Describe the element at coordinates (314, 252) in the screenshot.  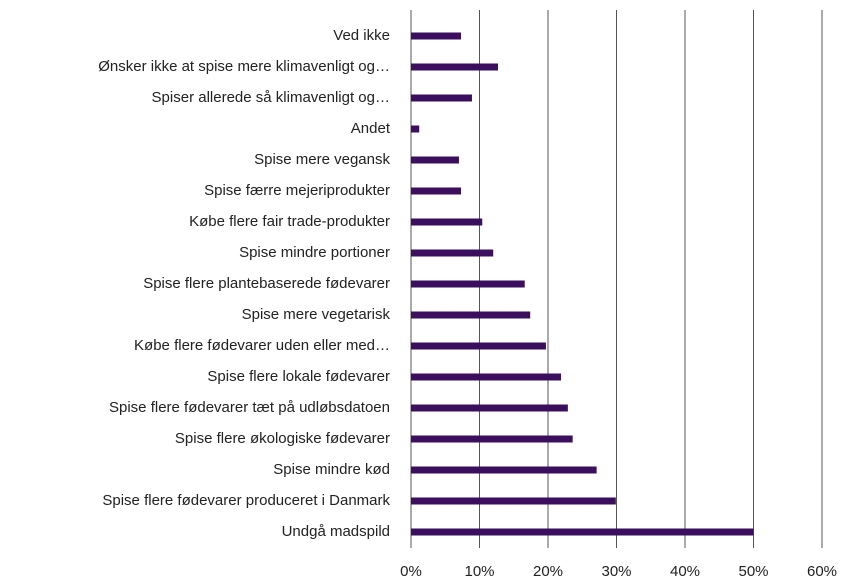
I see `y-tick-label: Spise mindre portioner` at that location.